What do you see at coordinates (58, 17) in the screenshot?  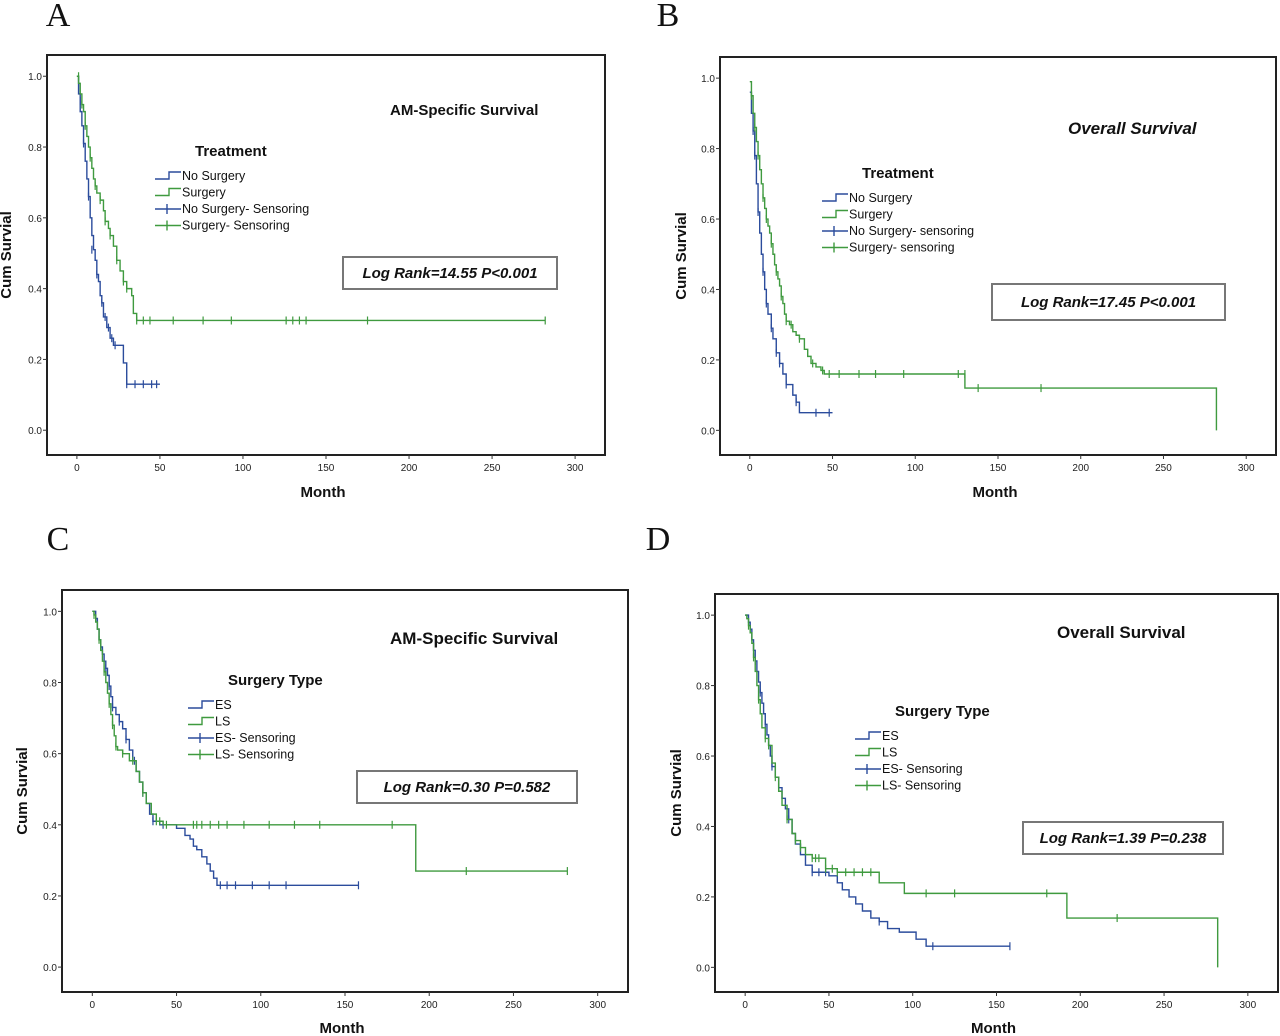 I see `panel-letter-a: A` at bounding box center [58, 17].